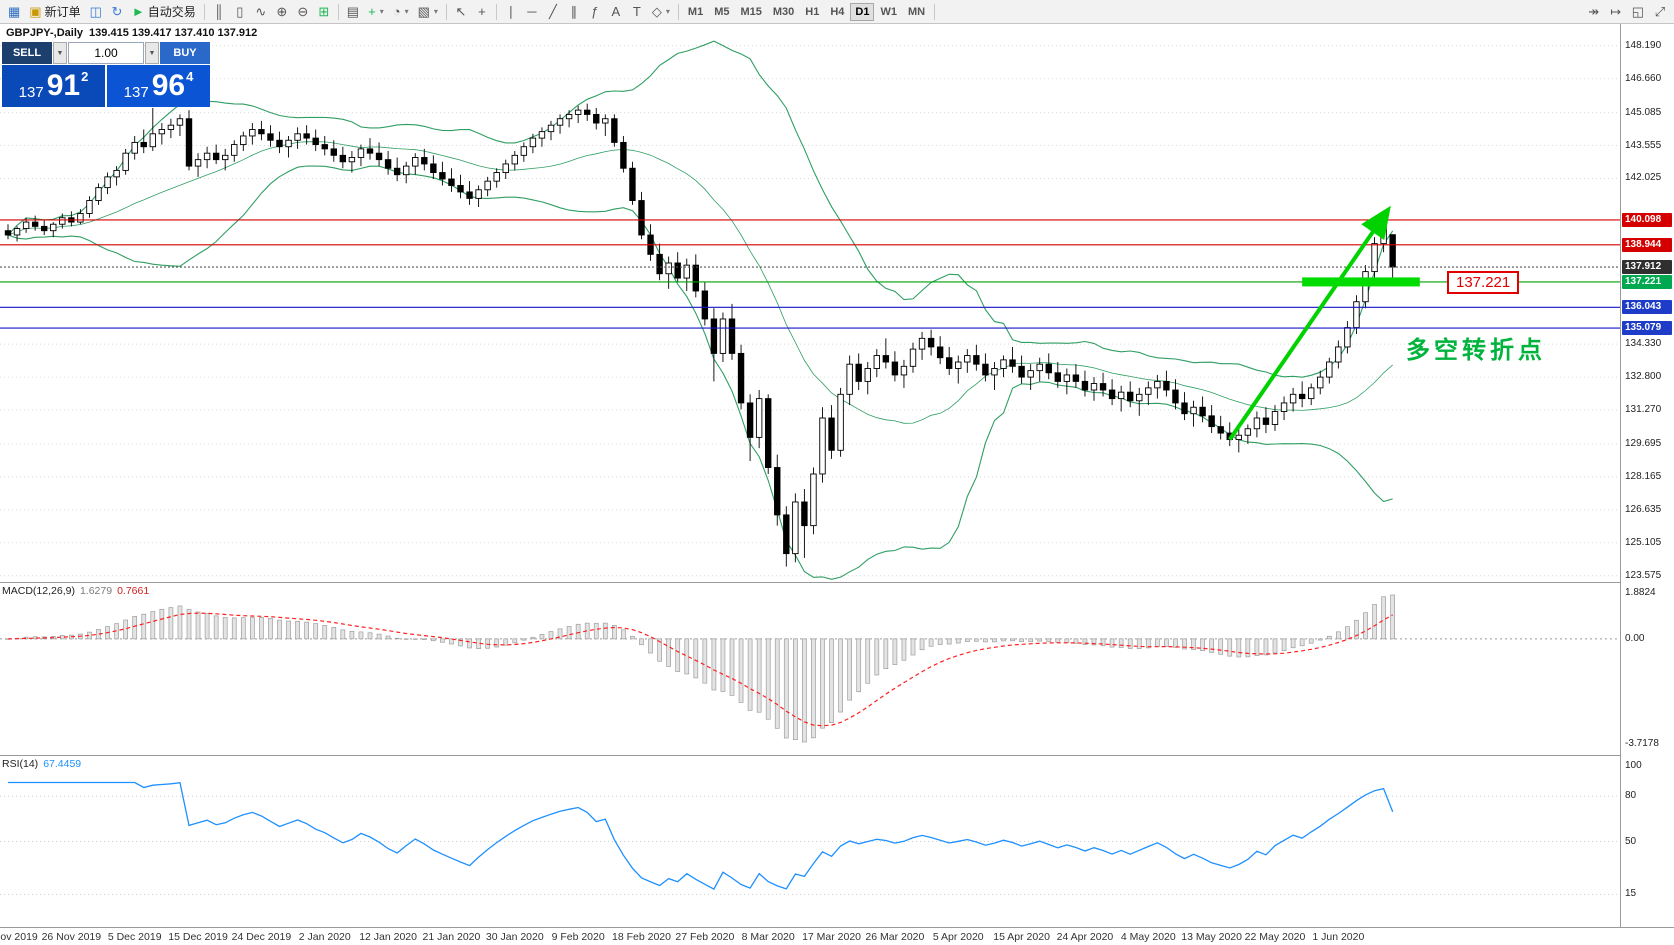  What do you see at coordinates (60, 53) in the screenshot?
I see `sell-dropdown-icon: ▼` at bounding box center [60, 53].